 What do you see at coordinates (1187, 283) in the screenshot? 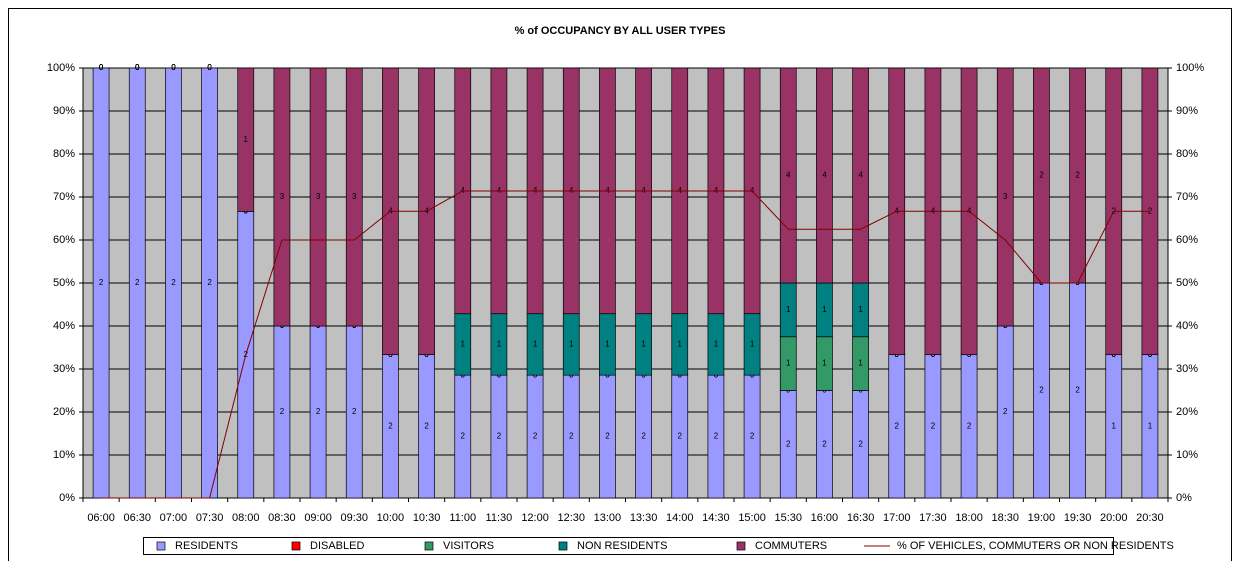
I see `y2-tick-label: 50%` at bounding box center [1187, 283].